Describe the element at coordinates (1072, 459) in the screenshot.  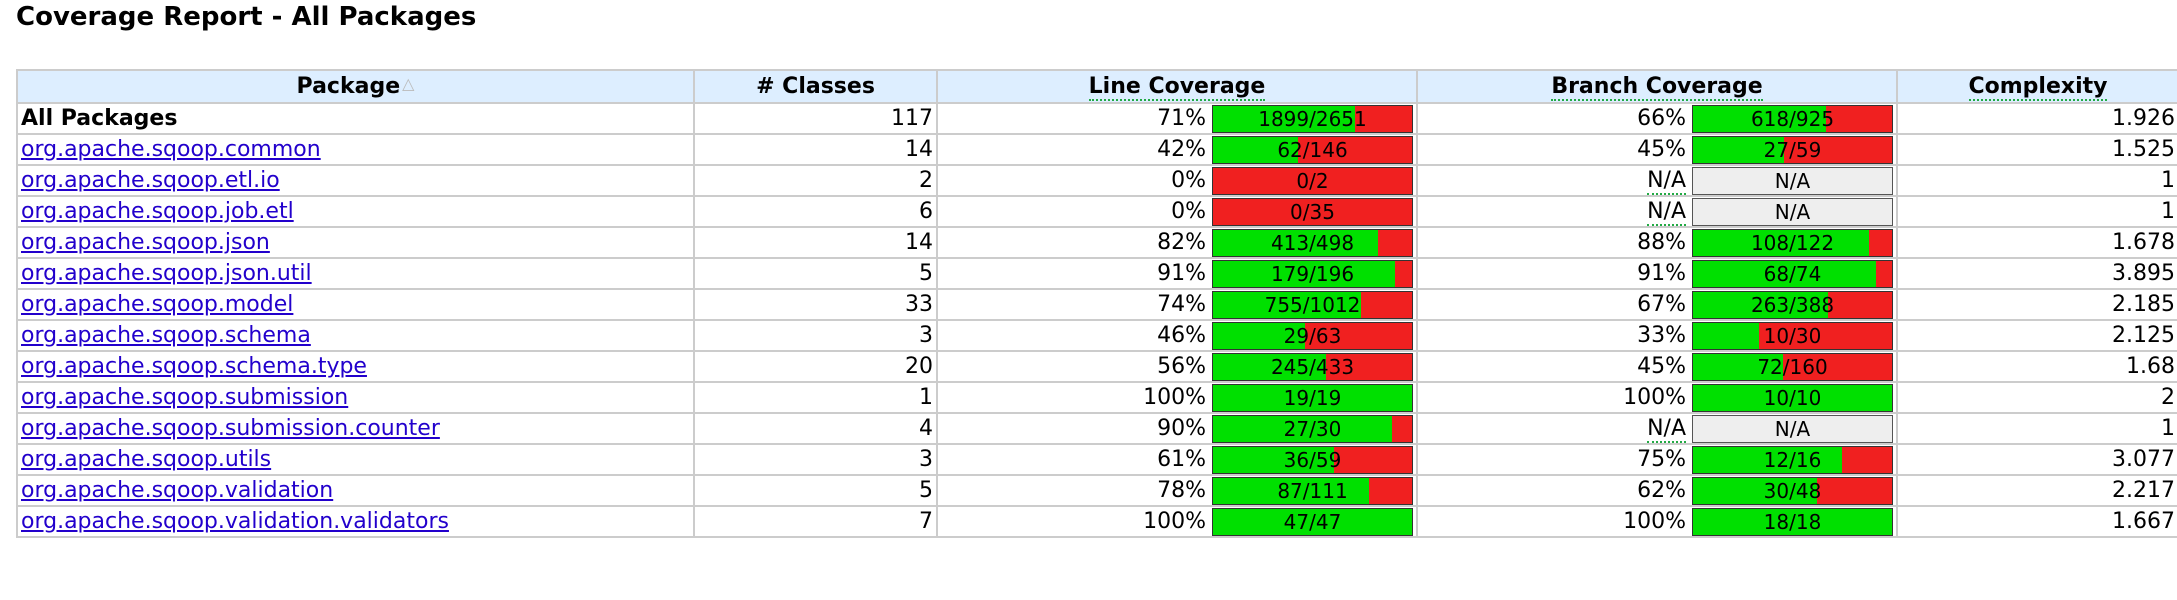
I see `line-coverage-percent: 61%` at that location.